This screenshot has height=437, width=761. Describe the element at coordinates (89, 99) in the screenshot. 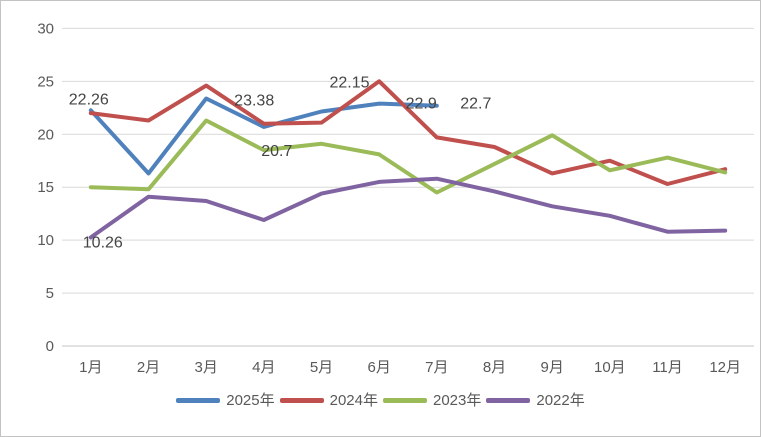

I see `data-label: 22.26` at that location.